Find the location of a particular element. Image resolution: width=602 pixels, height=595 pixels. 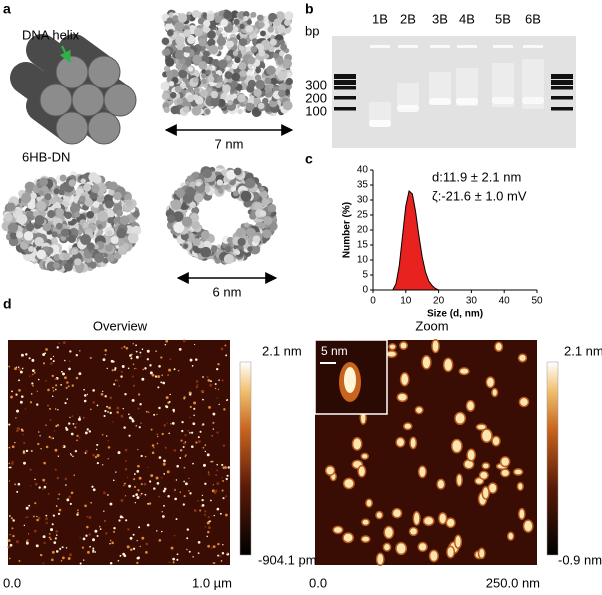

panel-label: a is located at coordinates (7, 9).